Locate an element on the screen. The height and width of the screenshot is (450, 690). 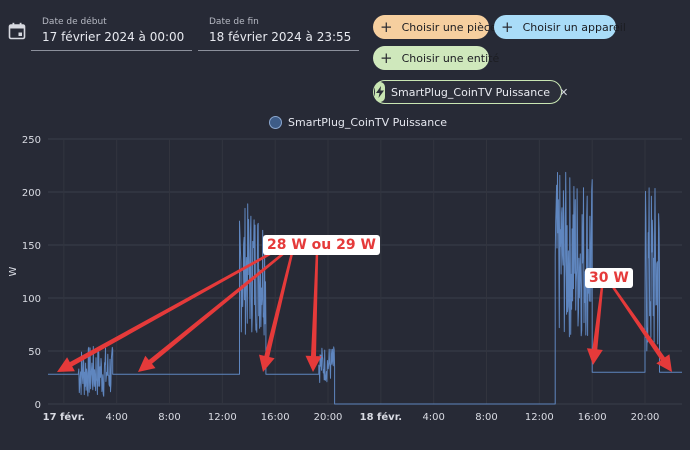
choose-entity-label: Choisir une entité is located at coordinates (450, 58).